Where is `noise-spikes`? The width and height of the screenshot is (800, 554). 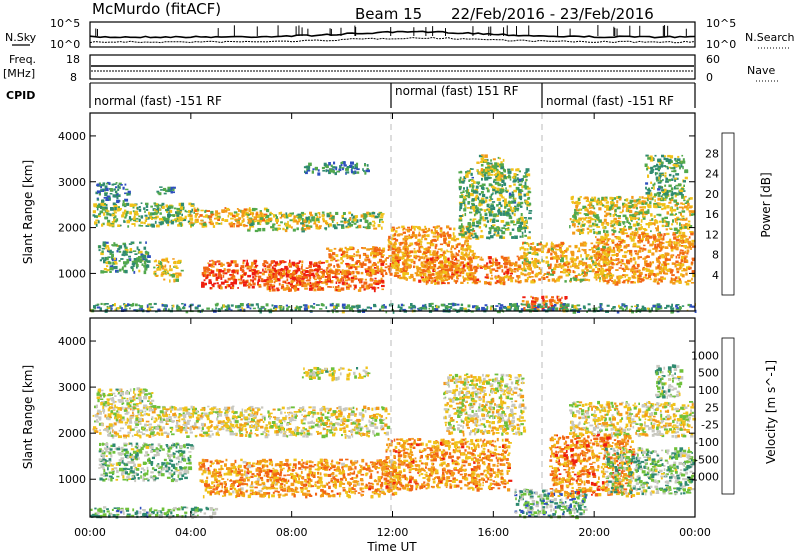
noise-spikes is located at coordinates (391, 30).